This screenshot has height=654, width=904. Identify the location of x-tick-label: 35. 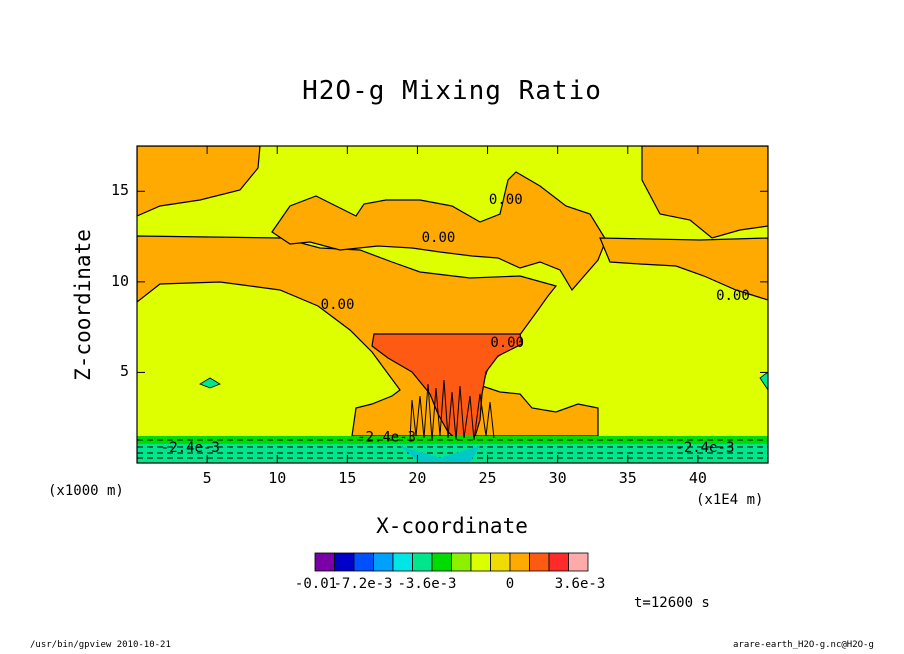
(627, 478).